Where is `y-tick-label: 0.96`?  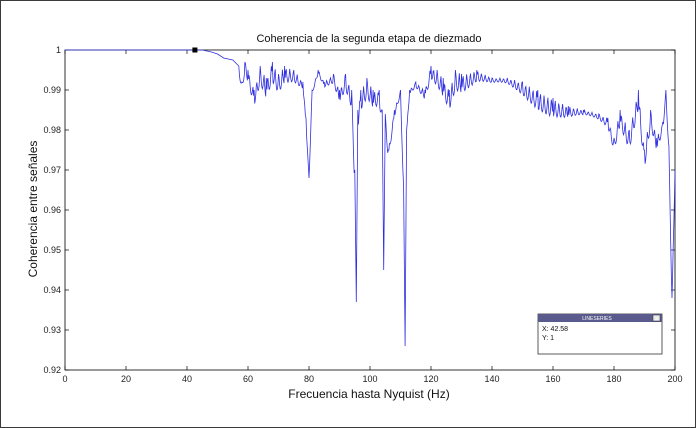
y-tick-label: 0.96 is located at coordinates (52, 210).